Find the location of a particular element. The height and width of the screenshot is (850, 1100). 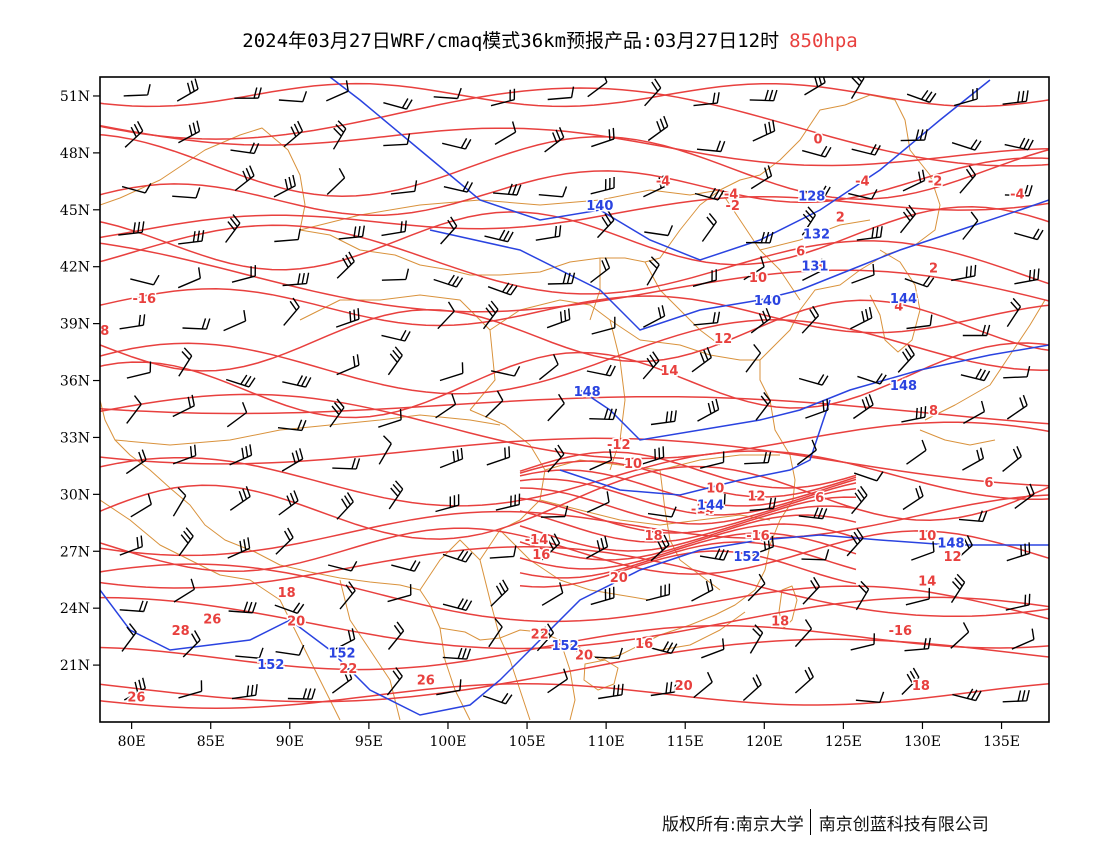

lat-tick-label: 39N is located at coordinates (75, 325).